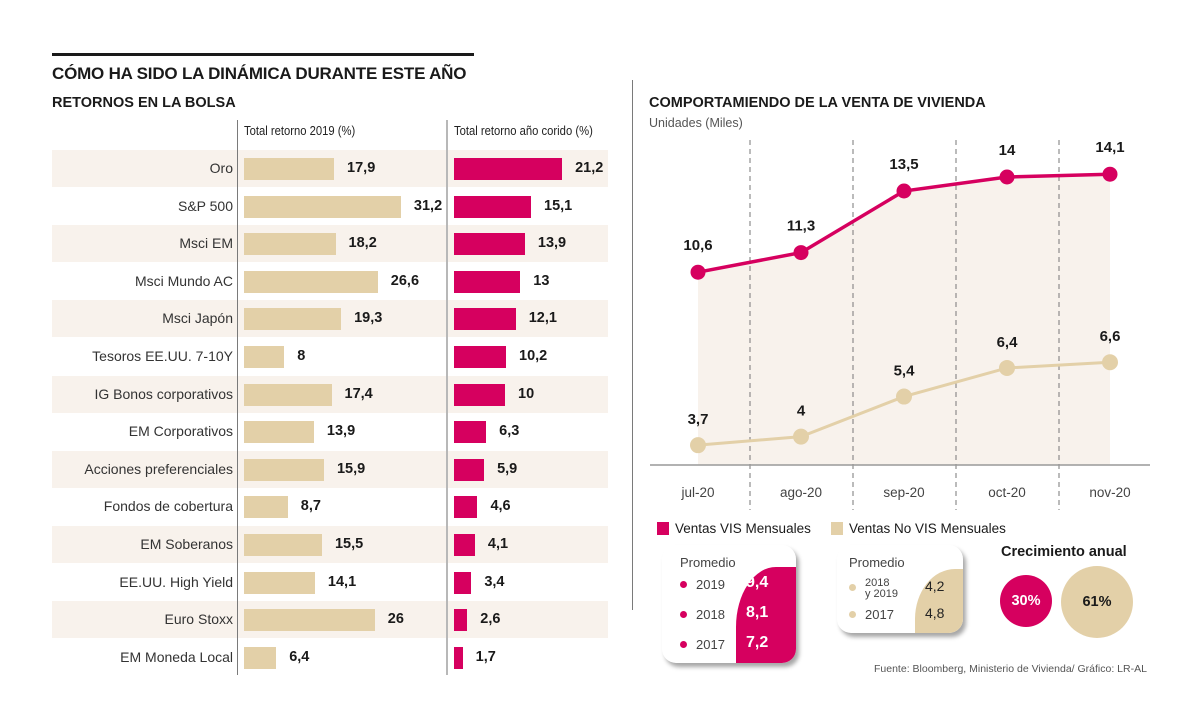 The image size is (1200, 728). Describe the element at coordinates (871, 614) in the screenshot. I see `promedio-novis-row: 2017` at that location.